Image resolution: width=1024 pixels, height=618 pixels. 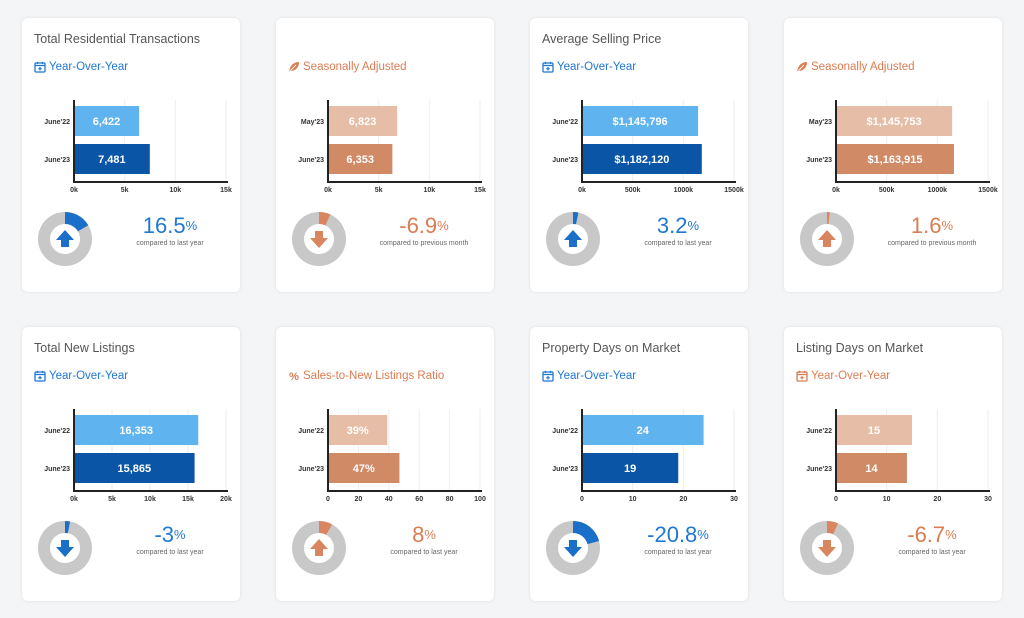 I want to click on card-title: Total Residential Transactions, so click(x=117, y=39).